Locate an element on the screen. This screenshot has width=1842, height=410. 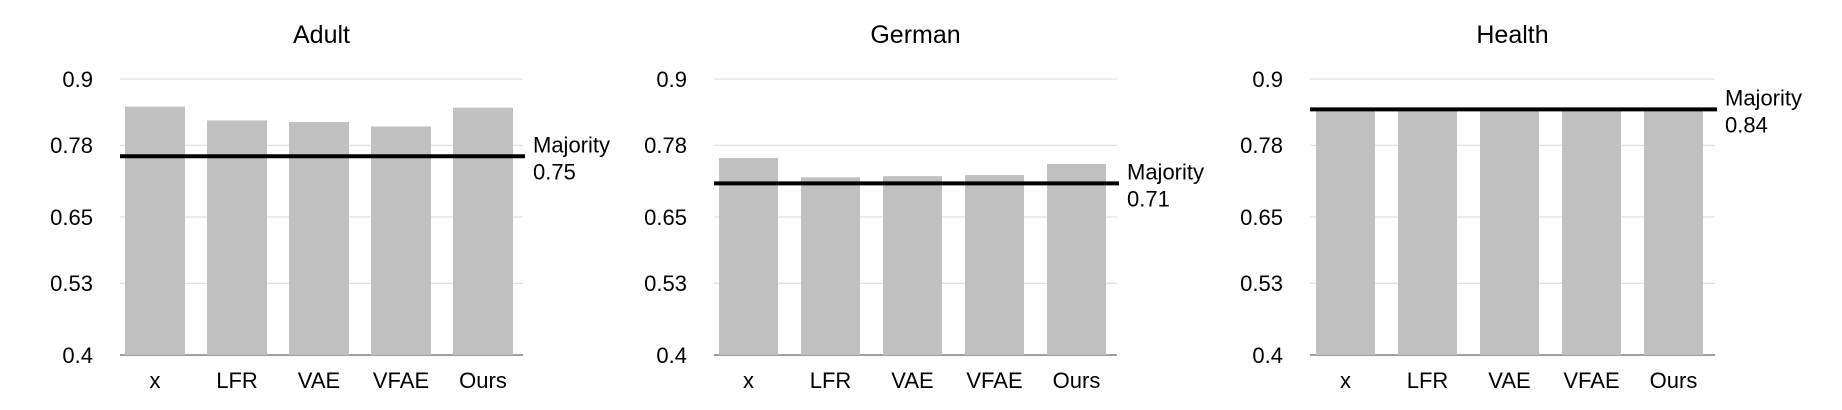
majority-value-label: 0.75 is located at coordinates (554, 171).